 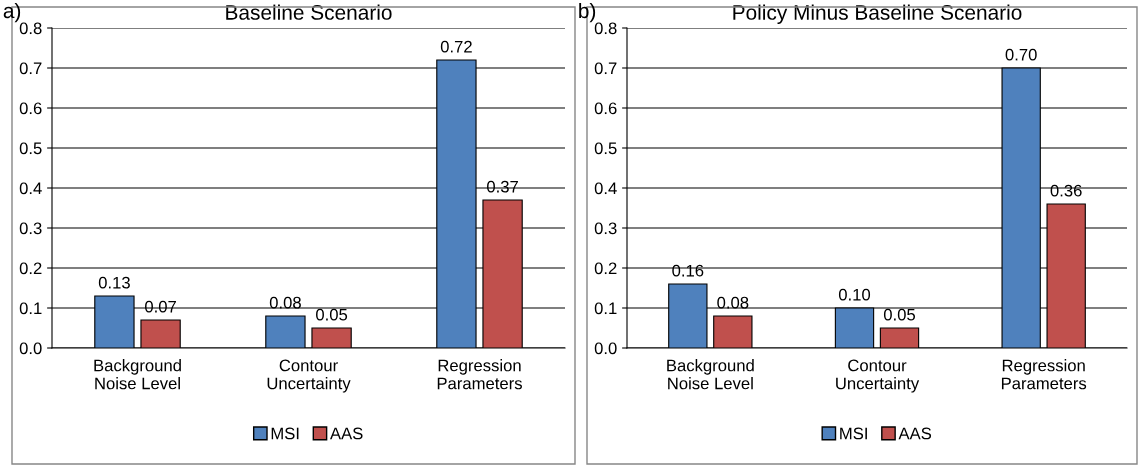 What do you see at coordinates (688, 270) in the screenshot?
I see `data-label: 0.16` at bounding box center [688, 270].